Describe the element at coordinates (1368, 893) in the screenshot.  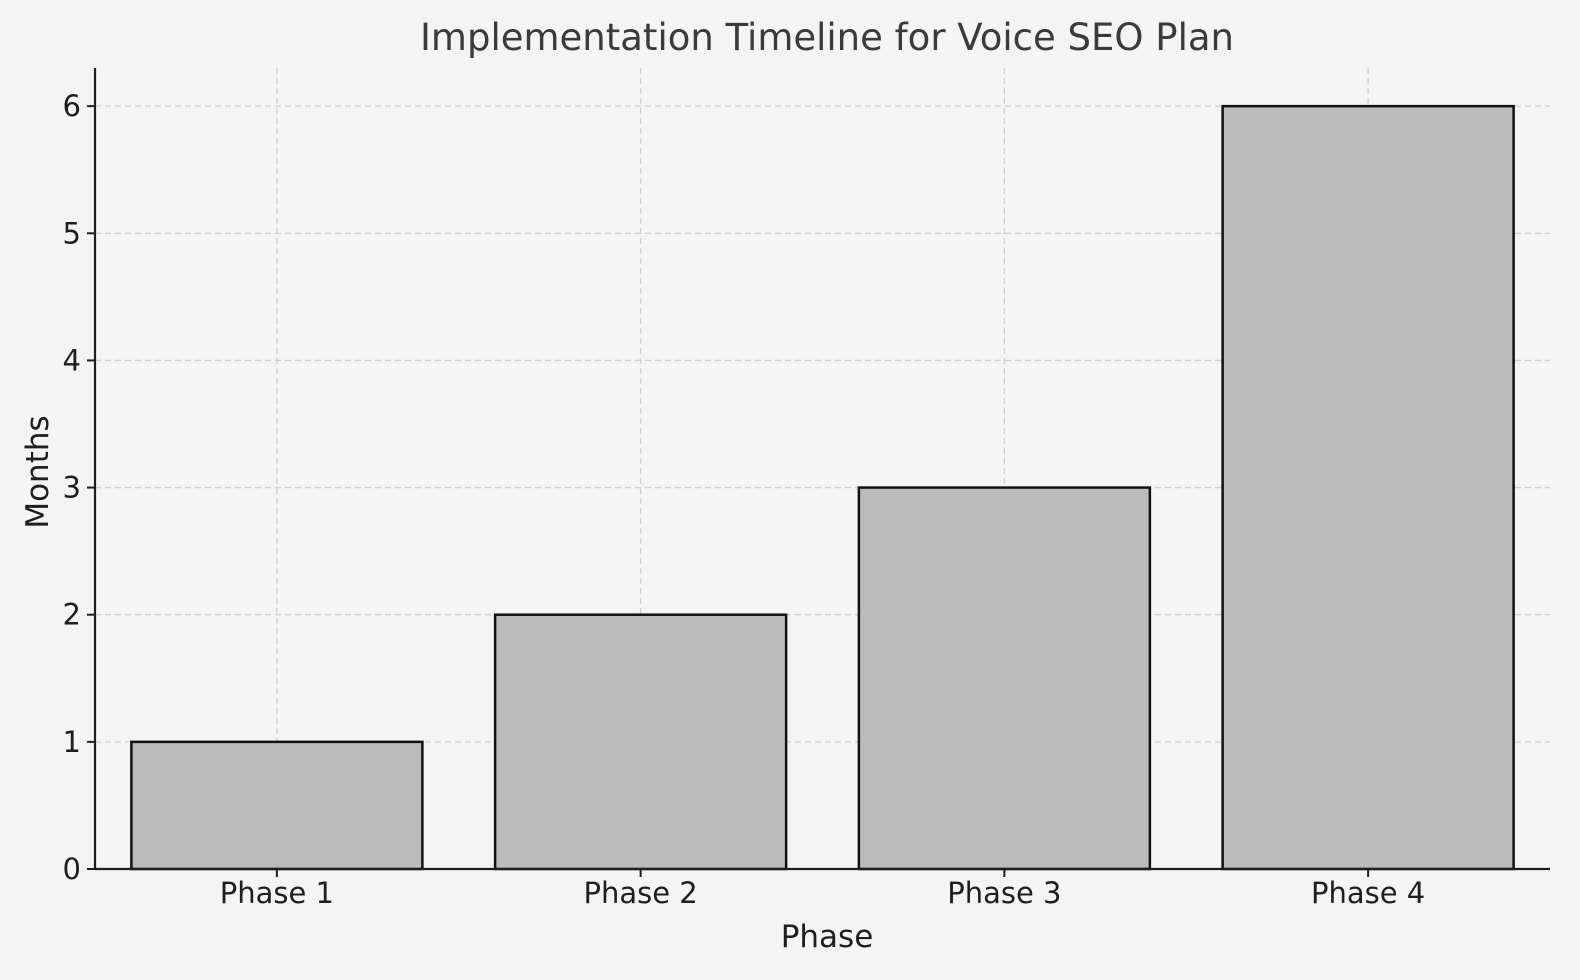
I see `x-tick-label: Phase 4` at that location.